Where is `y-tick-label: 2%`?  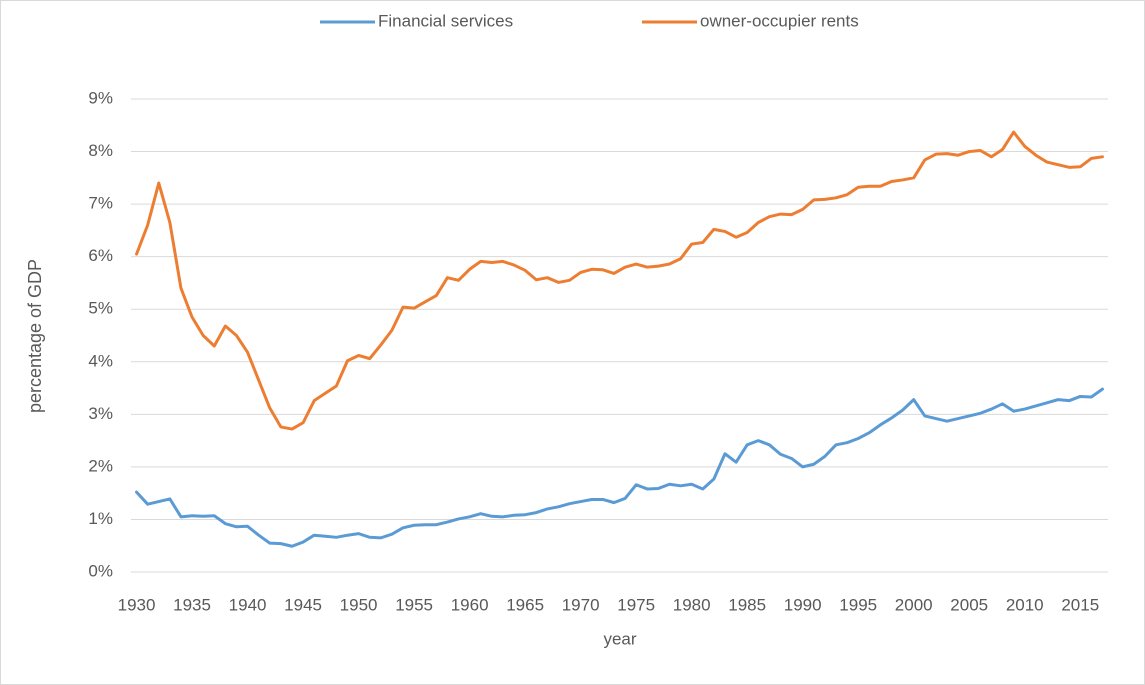 y-tick-label: 2% is located at coordinates (100, 465).